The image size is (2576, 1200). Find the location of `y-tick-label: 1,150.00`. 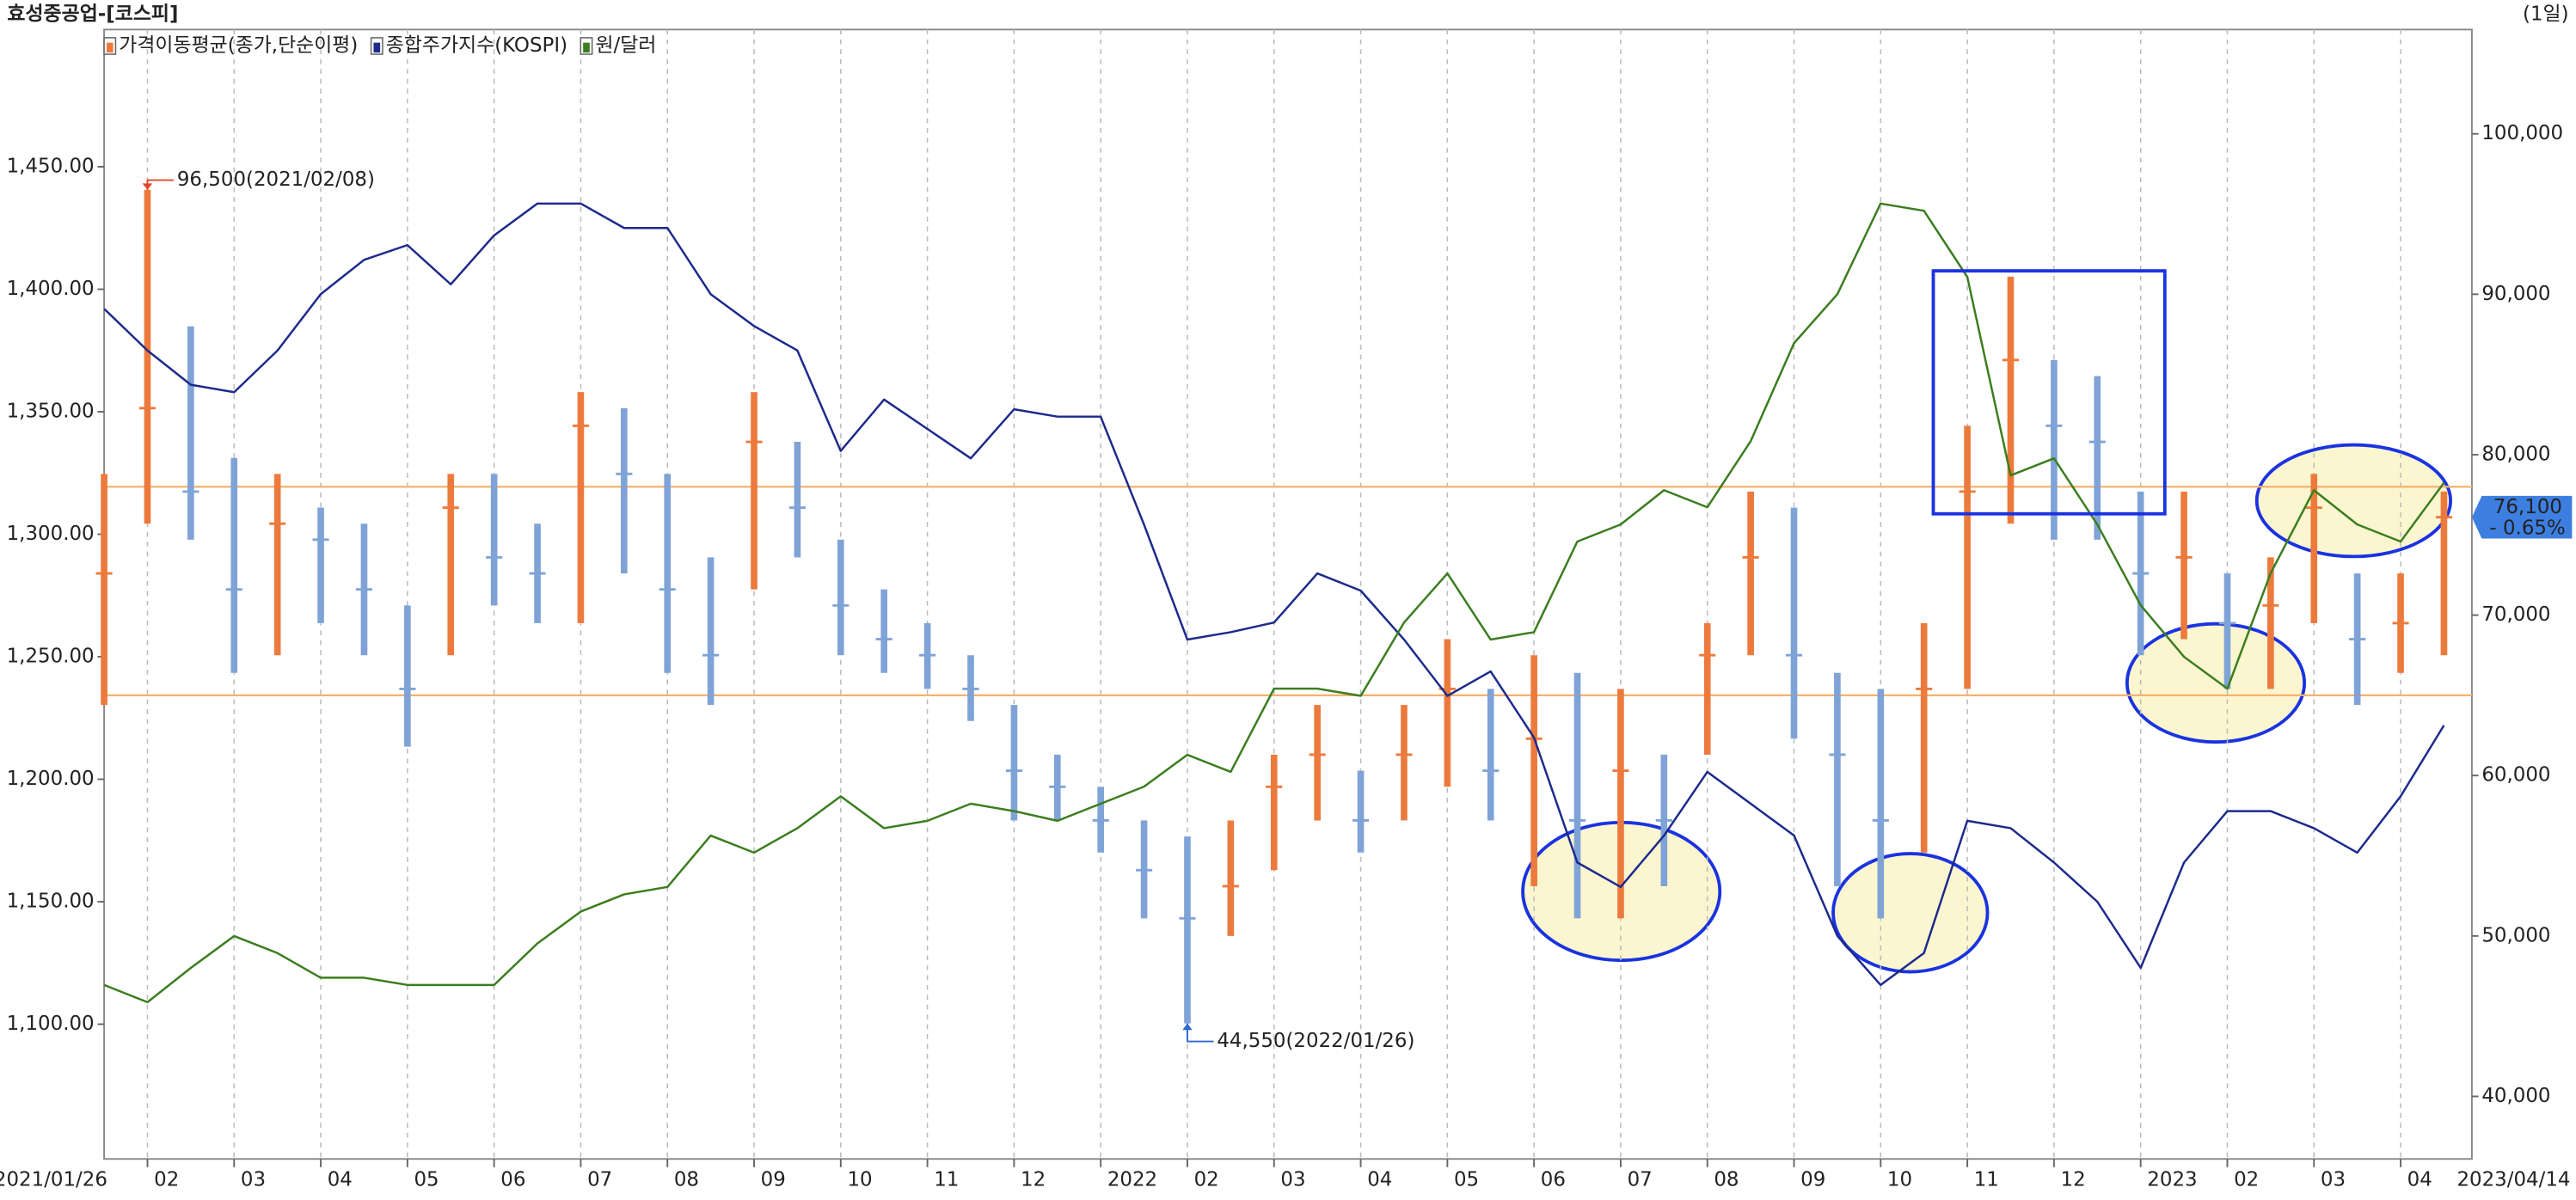

y-tick-label: 1,150.00 is located at coordinates (51, 901).